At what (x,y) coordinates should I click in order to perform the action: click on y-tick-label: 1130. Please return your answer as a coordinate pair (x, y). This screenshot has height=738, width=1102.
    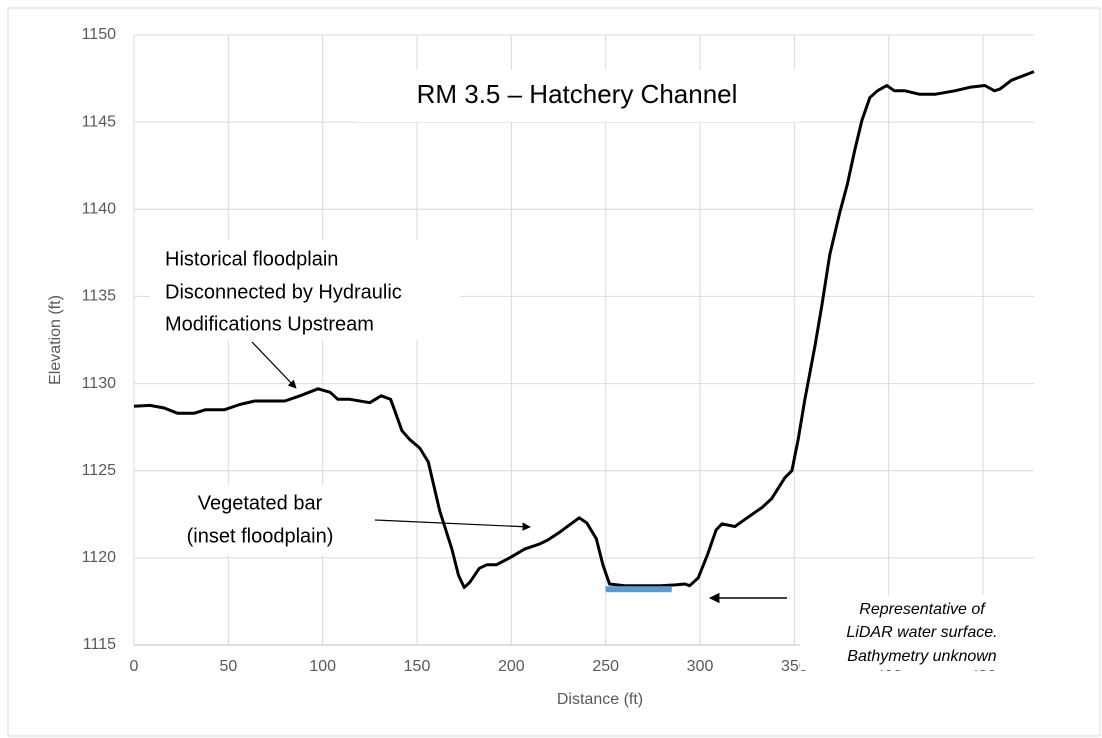
    Looking at the image, I should click on (99, 383).